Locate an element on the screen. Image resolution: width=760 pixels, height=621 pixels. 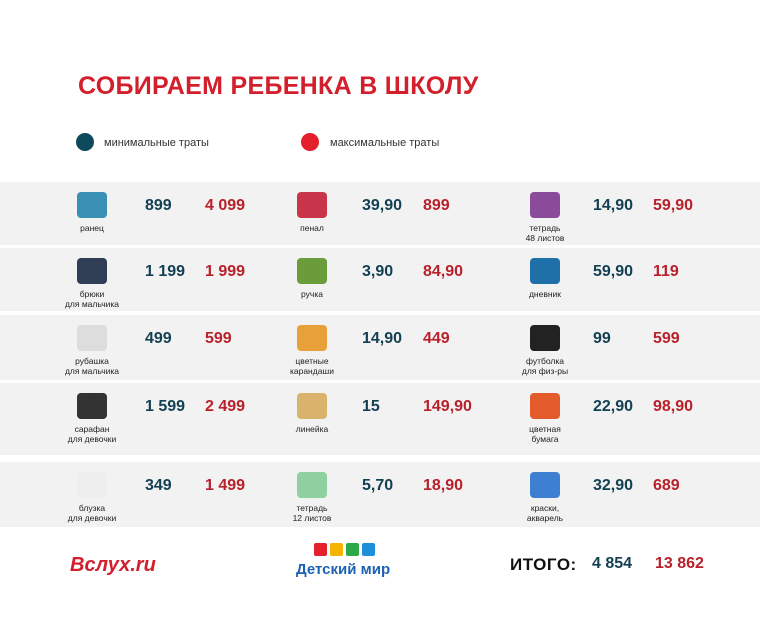
min-value: 1 199 is located at coordinates (165, 271).